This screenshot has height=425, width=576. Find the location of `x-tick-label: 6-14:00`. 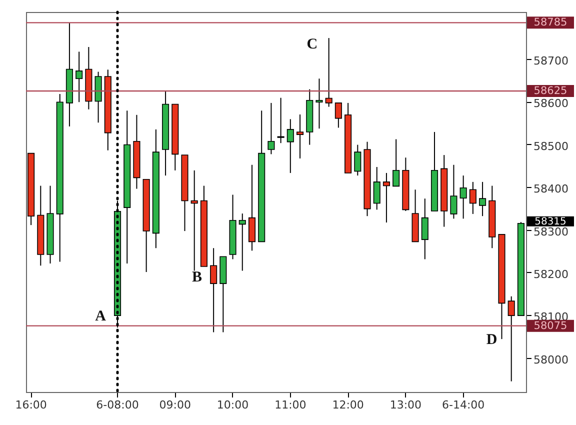

x-tick-label: 6-14:00 is located at coordinates (463, 405).